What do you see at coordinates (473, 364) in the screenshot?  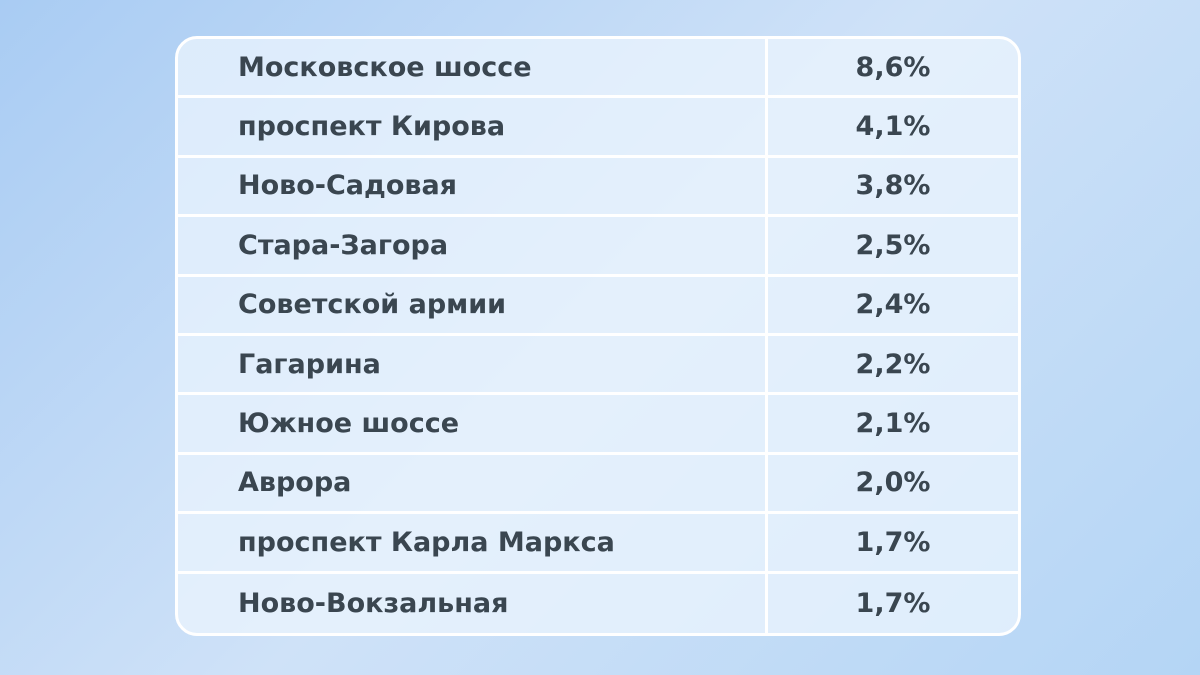 I see `street-name: Гагарина` at bounding box center [473, 364].